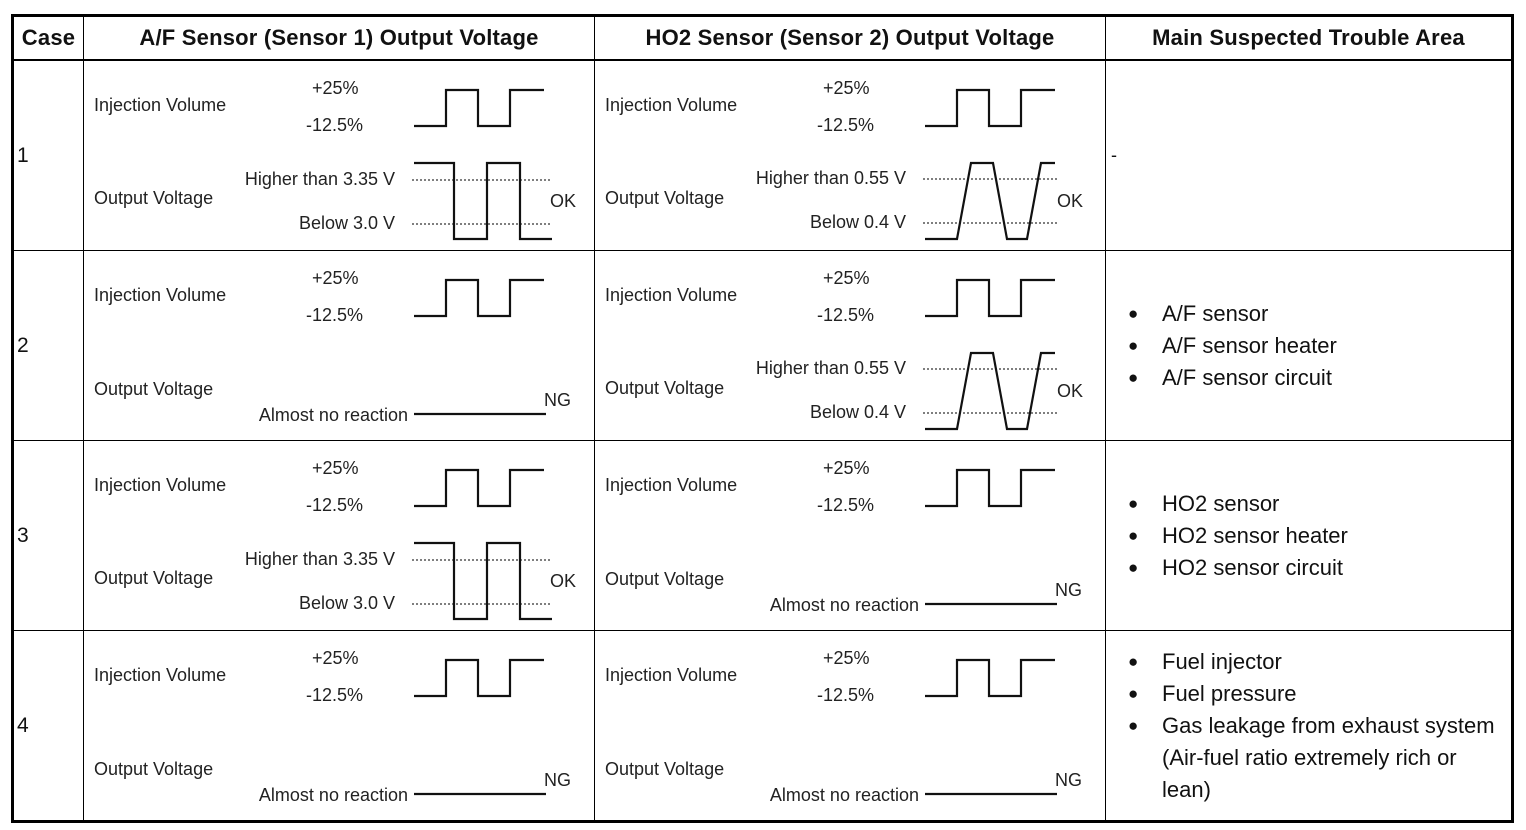 This screenshot has height=830, width=1526. Describe the element at coordinates (1319, 314) in the screenshot. I see `trouble-item: A/F sensor` at that location.